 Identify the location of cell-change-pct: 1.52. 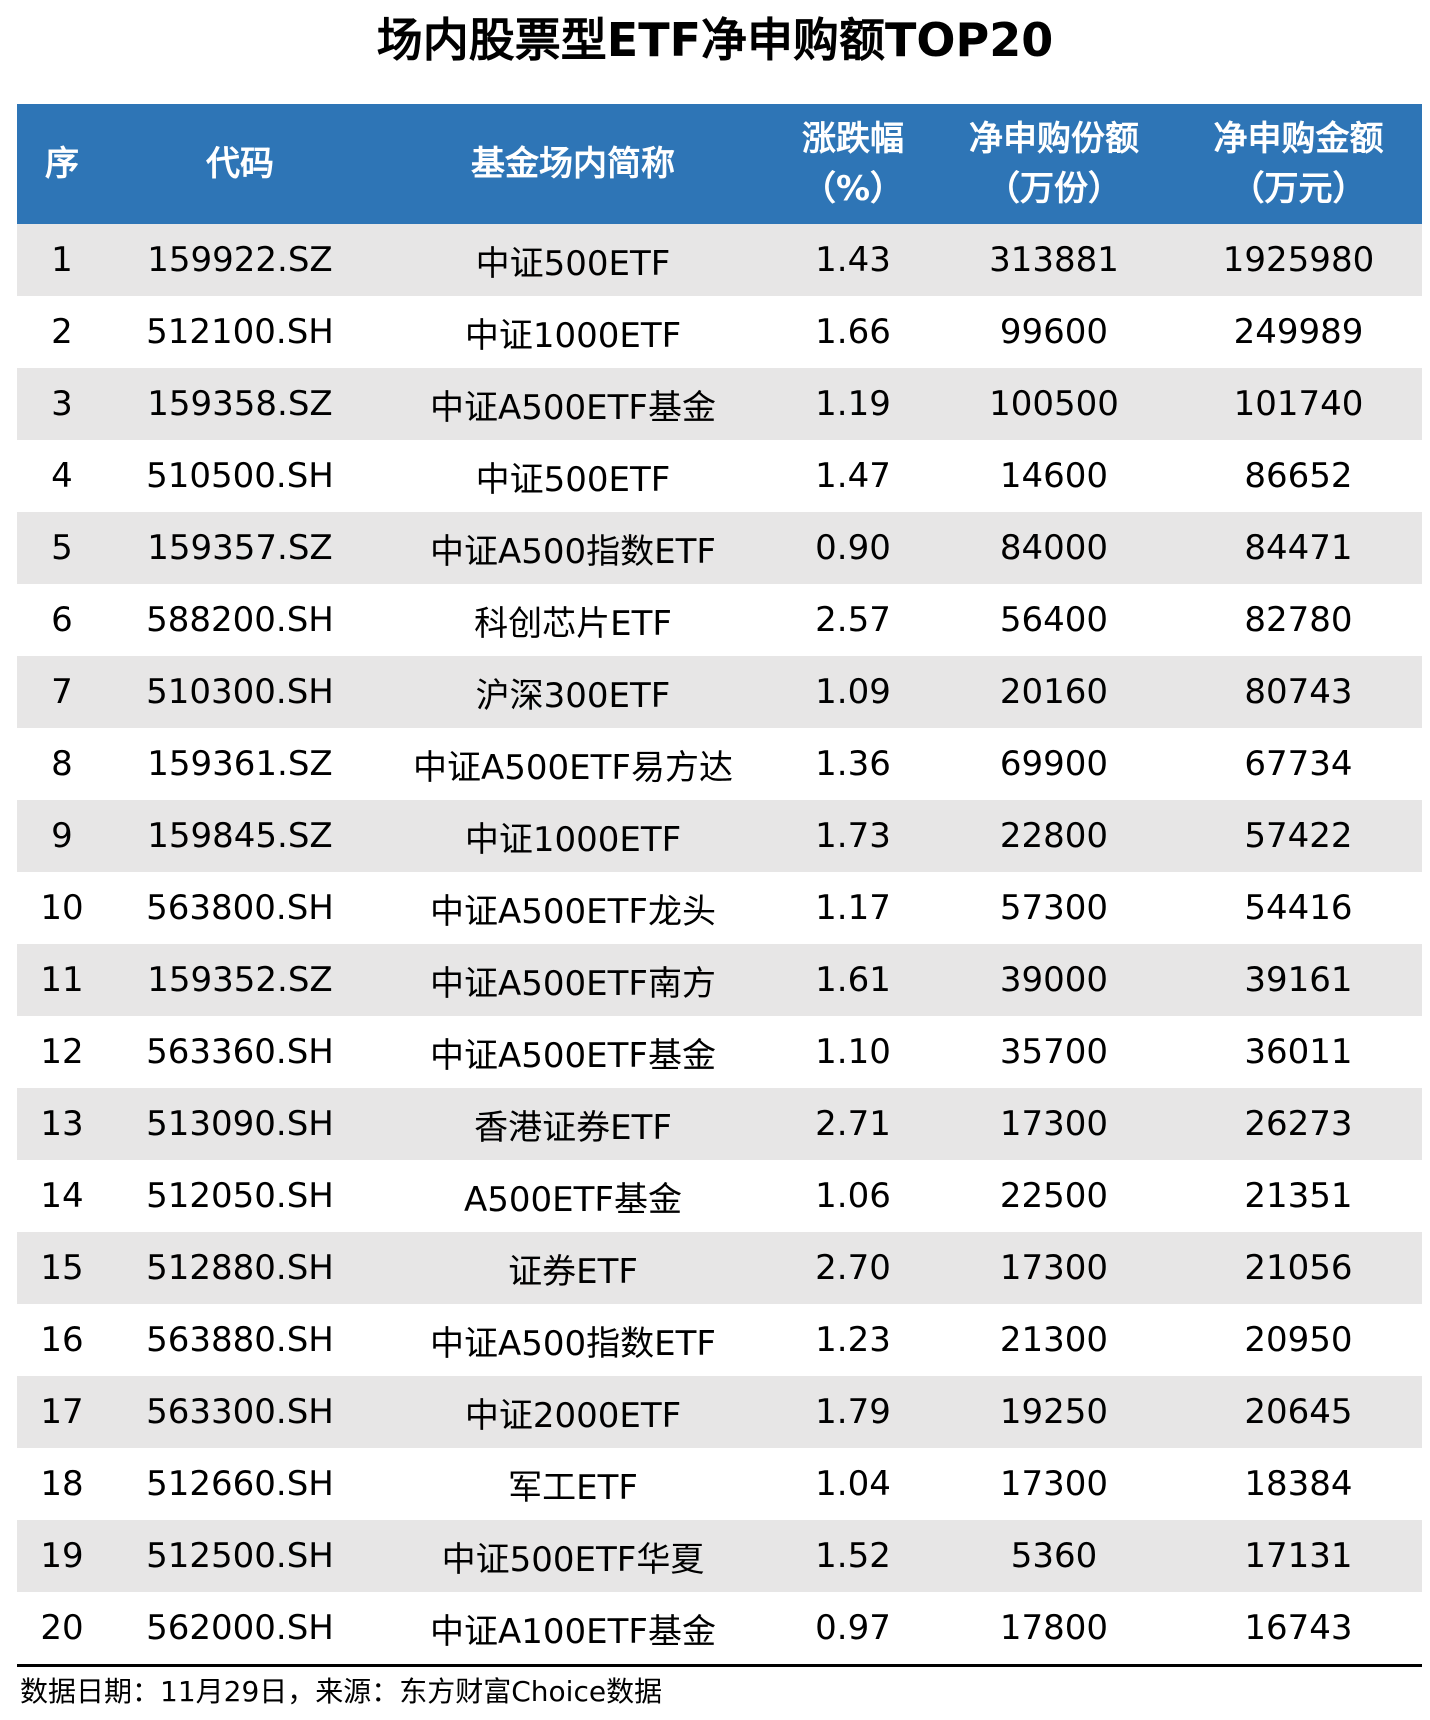
(853, 1556).